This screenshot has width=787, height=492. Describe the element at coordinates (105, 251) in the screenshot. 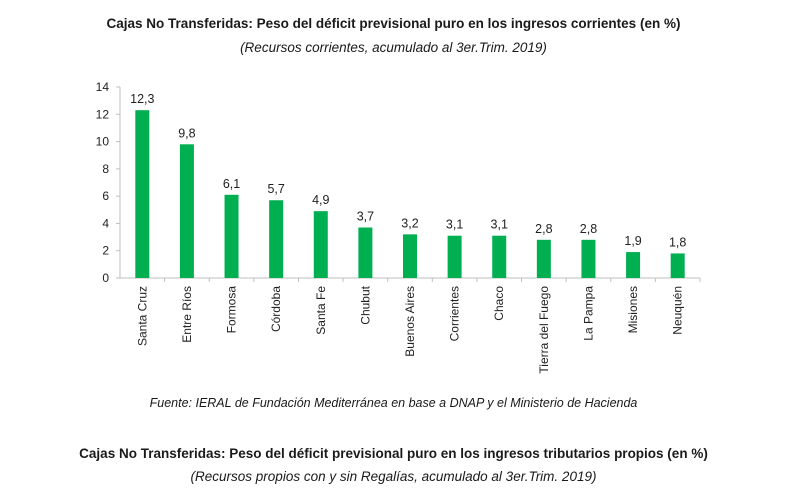

I see `y-tick-label: 2` at that location.